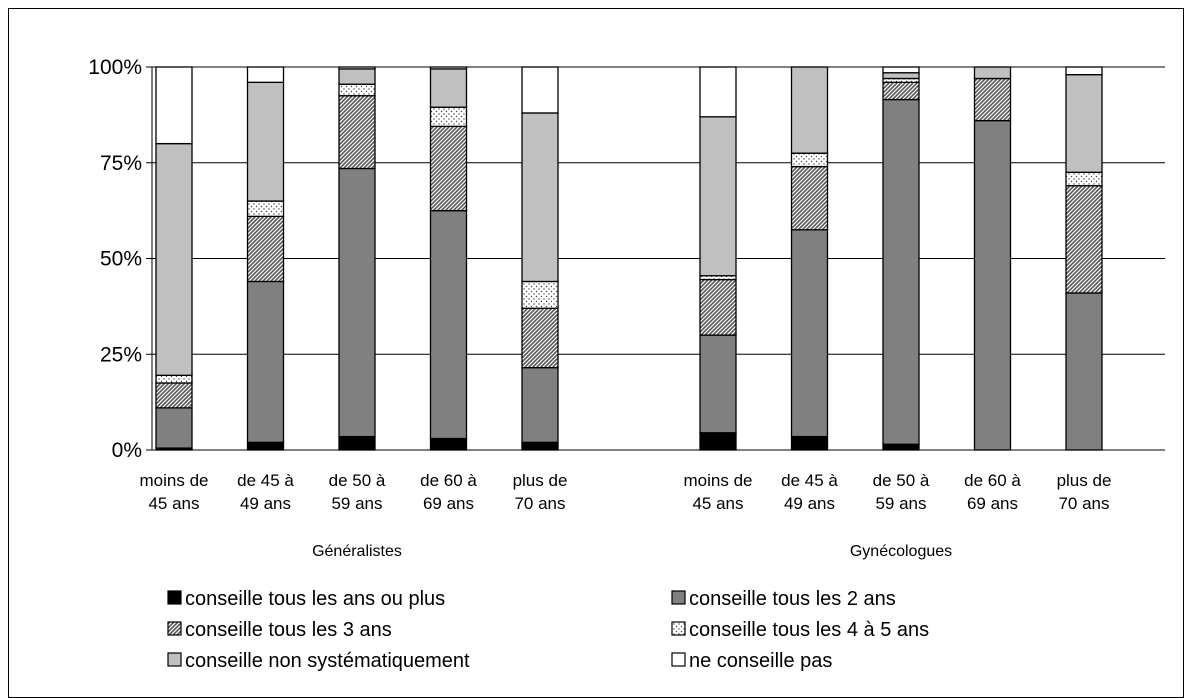 This screenshot has width=1194, height=698. What do you see at coordinates (127, 450) in the screenshot?
I see `y-tick-label: 0%` at bounding box center [127, 450].